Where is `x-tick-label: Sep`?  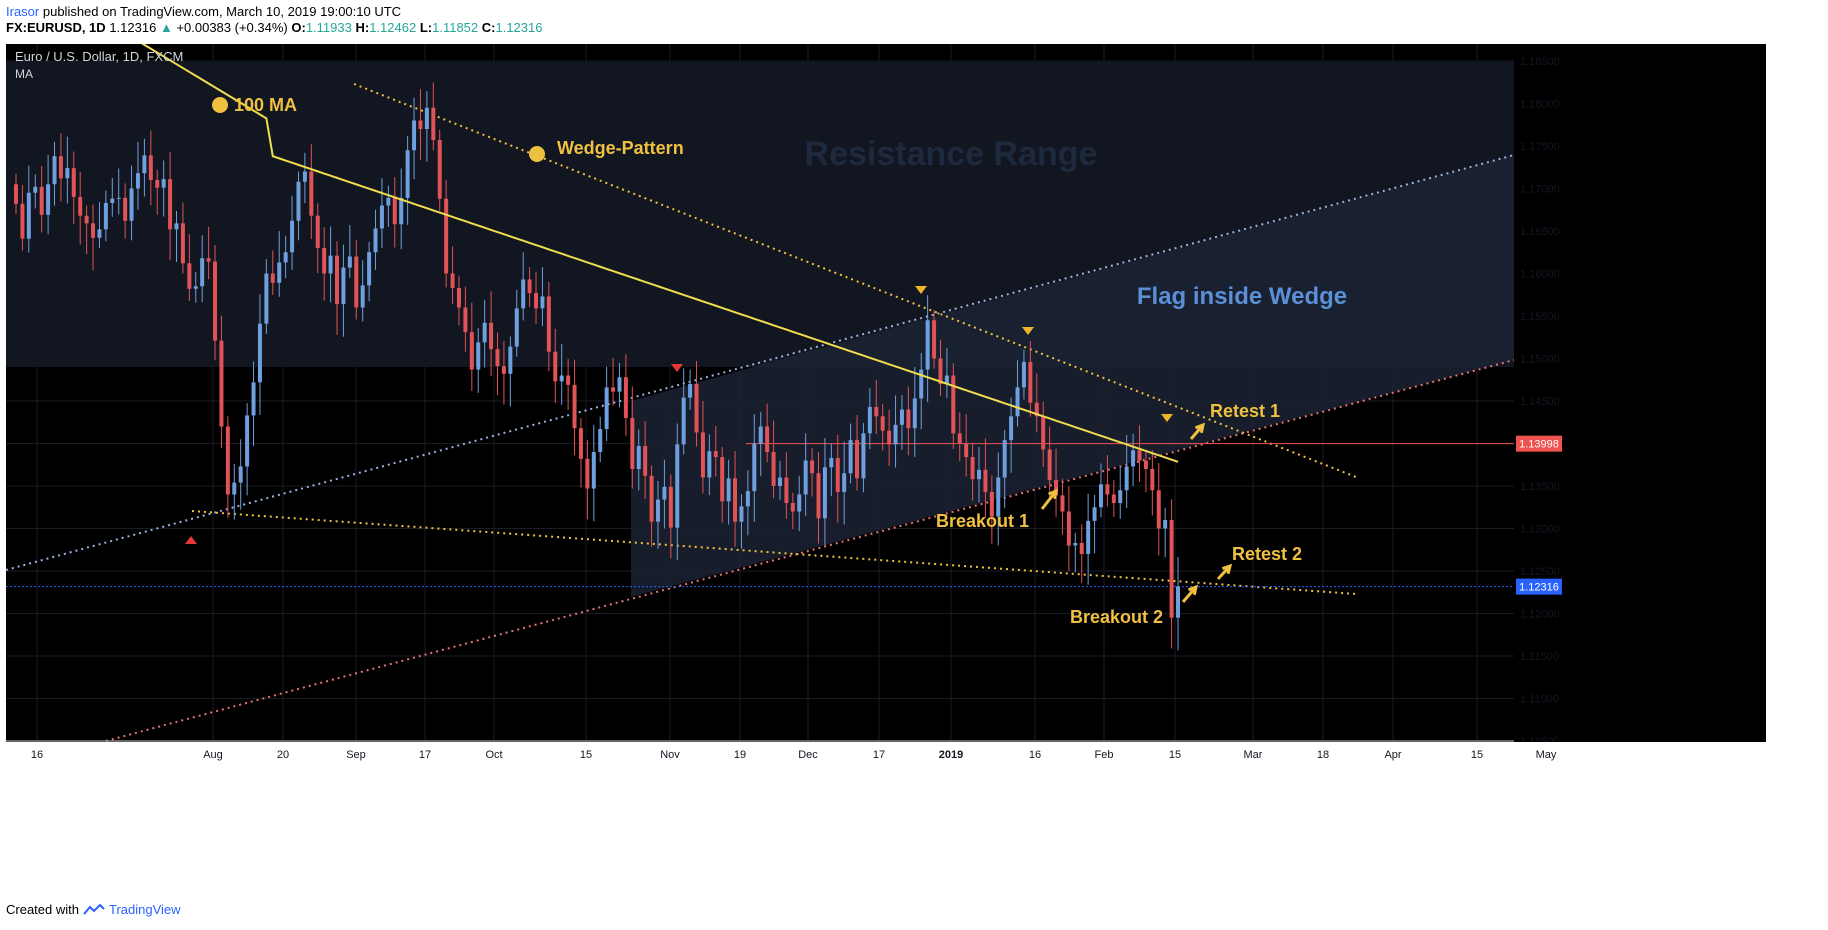 x-tick-label: Sep is located at coordinates (356, 755).